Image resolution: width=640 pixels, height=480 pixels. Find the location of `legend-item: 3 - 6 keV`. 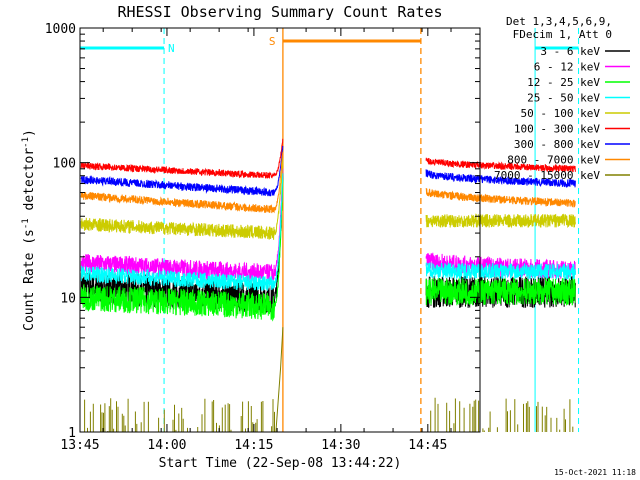

legend-item: 3 - 6 keV is located at coordinates (585, 51).